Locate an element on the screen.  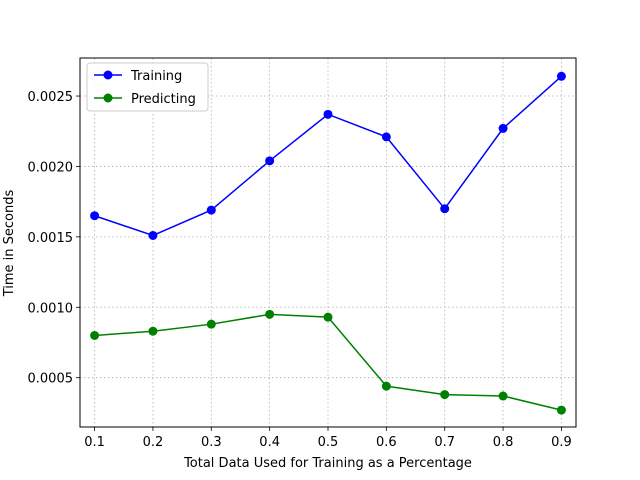
legend-predicting-marker is located at coordinates (108, 98).